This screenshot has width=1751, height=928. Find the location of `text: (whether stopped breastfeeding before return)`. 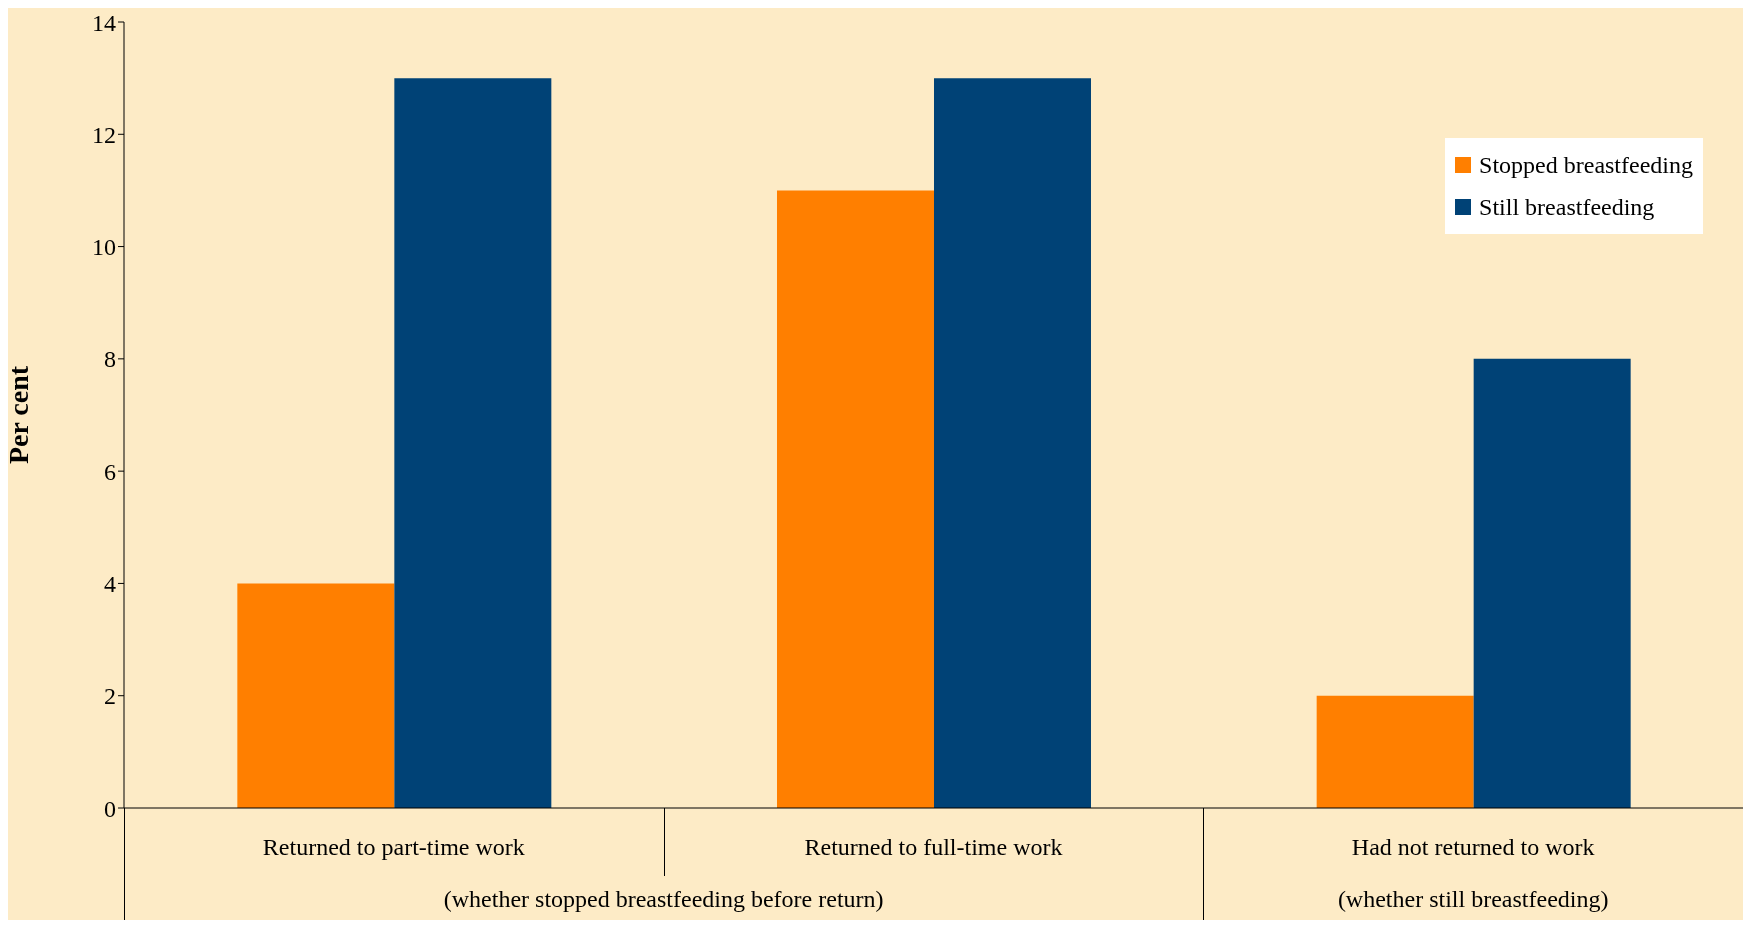

text: (whether stopped breastfeeding before return) is located at coordinates (663, 899).